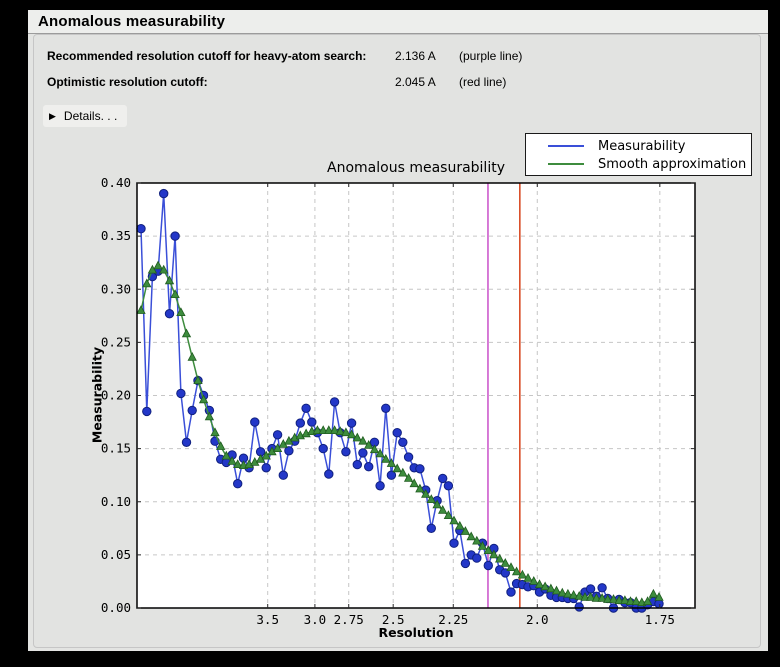 The height and width of the screenshot is (667, 780). I want to click on optimistic-cutoff-note: (red line), so click(483, 82).